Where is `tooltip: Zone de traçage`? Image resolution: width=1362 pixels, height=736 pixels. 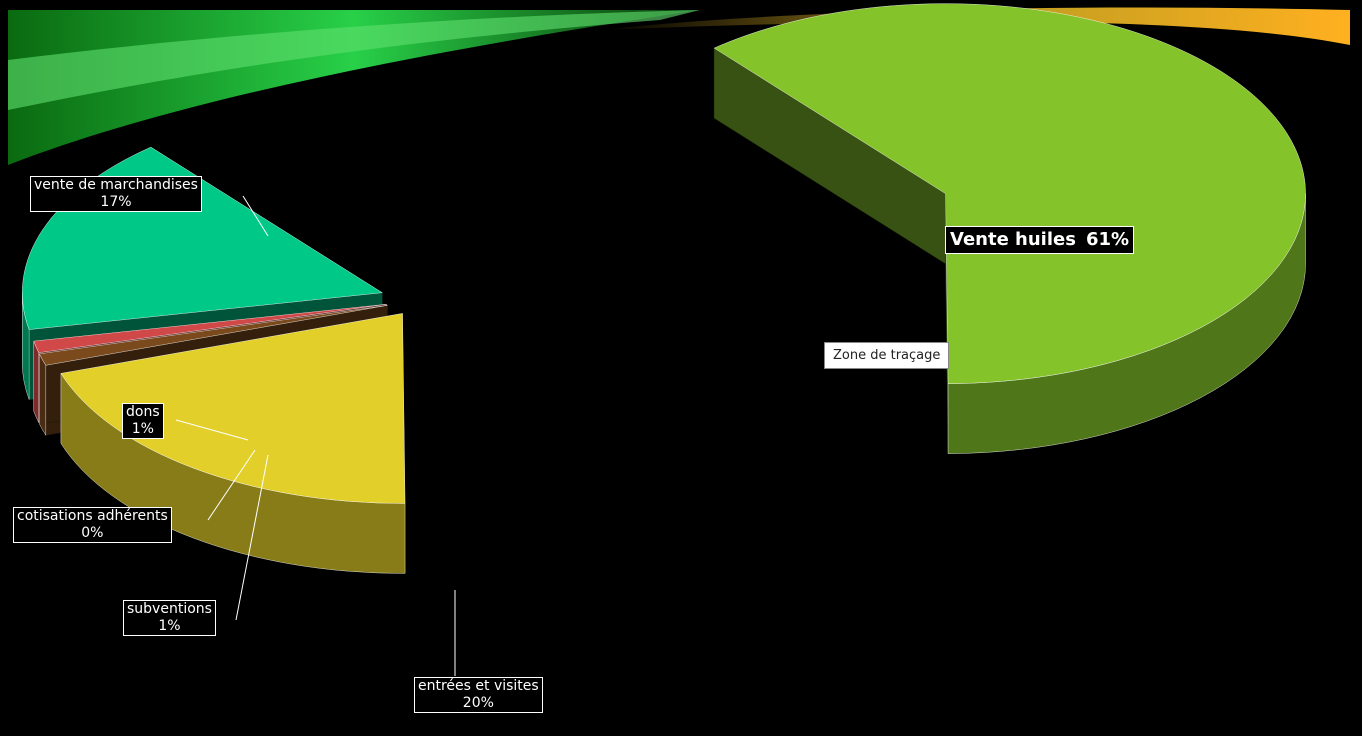 tooltip: Zone de traçage is located at coordinates (887, 355).